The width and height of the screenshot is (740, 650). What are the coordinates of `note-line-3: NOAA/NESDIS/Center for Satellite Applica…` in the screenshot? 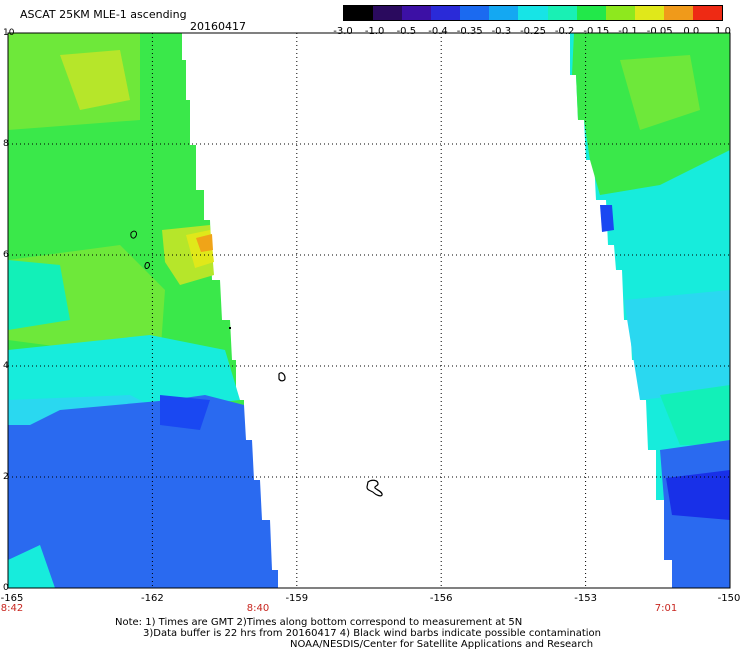 It's located at (442, 644).